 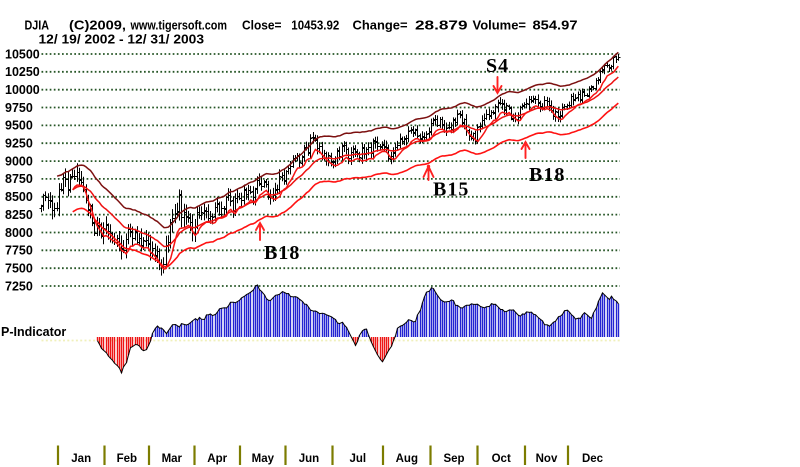 I want to click on svg-text: 9000, so click(x=19, y=161).